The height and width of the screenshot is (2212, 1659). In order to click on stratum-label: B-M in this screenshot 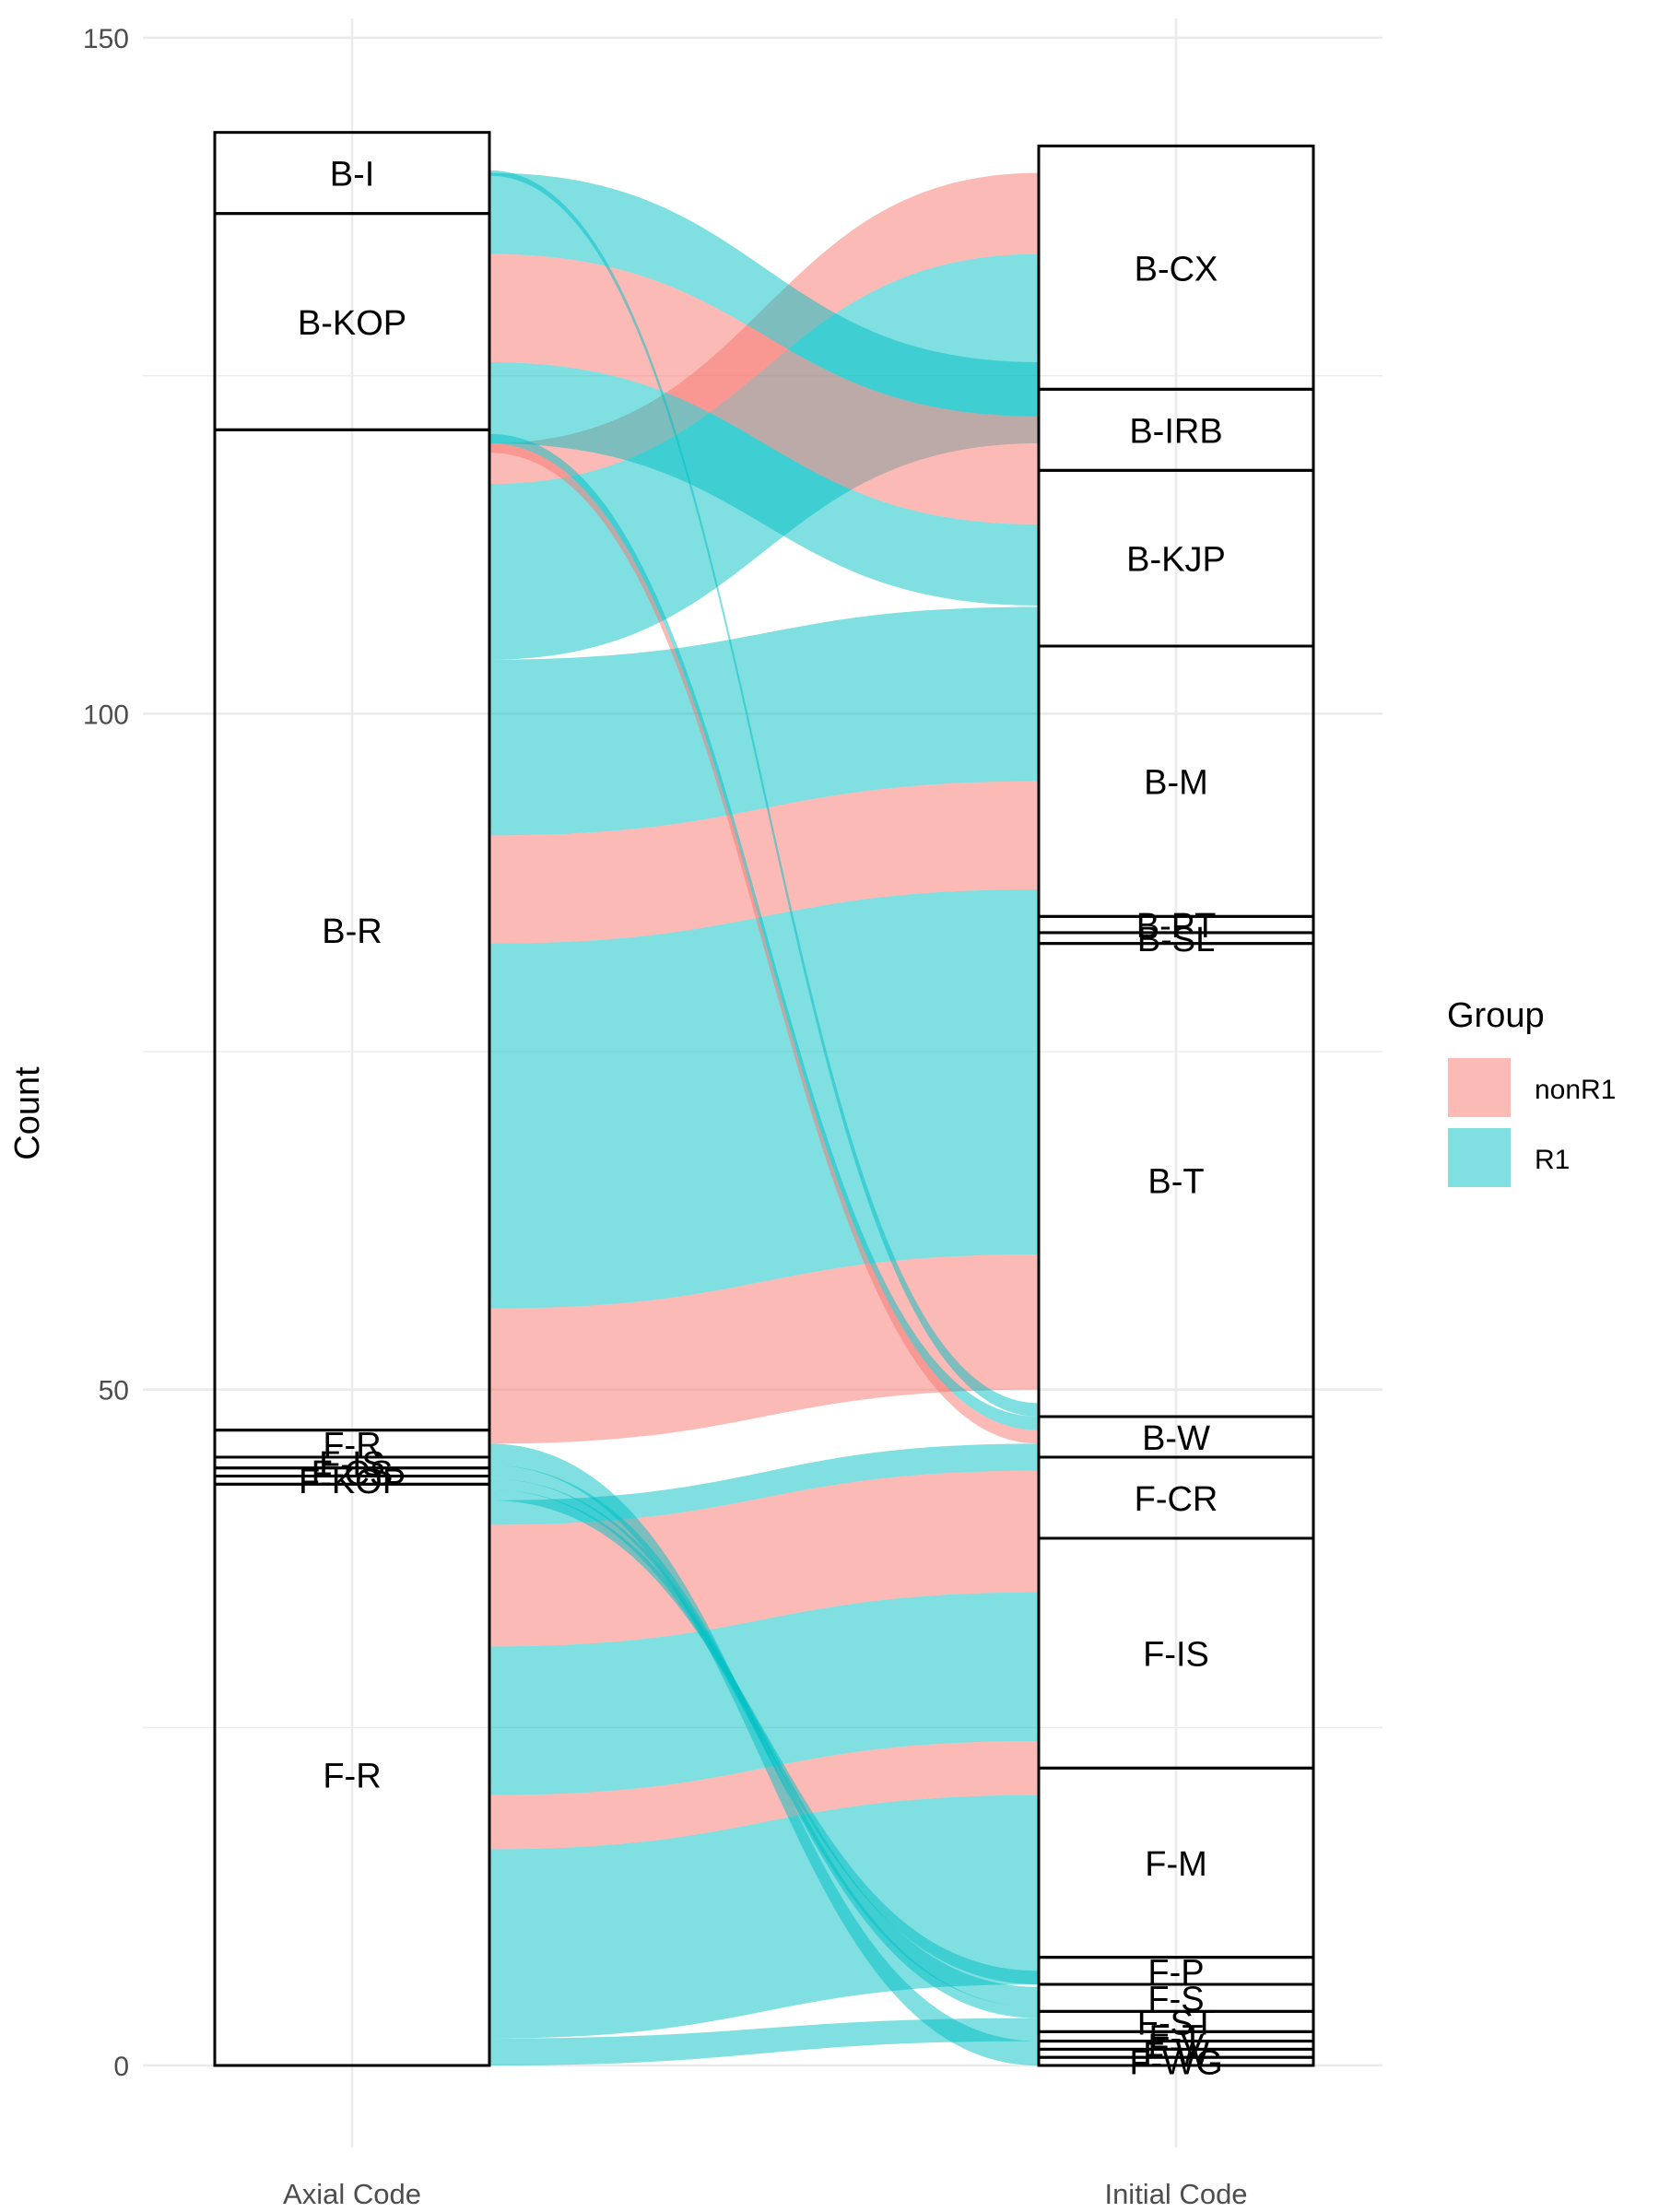, I will do `click(1176, 783)`.